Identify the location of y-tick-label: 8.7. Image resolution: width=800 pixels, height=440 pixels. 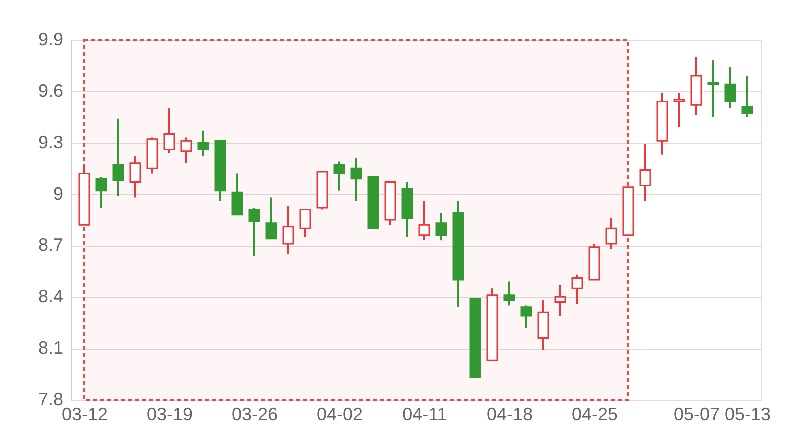
(51, 245).